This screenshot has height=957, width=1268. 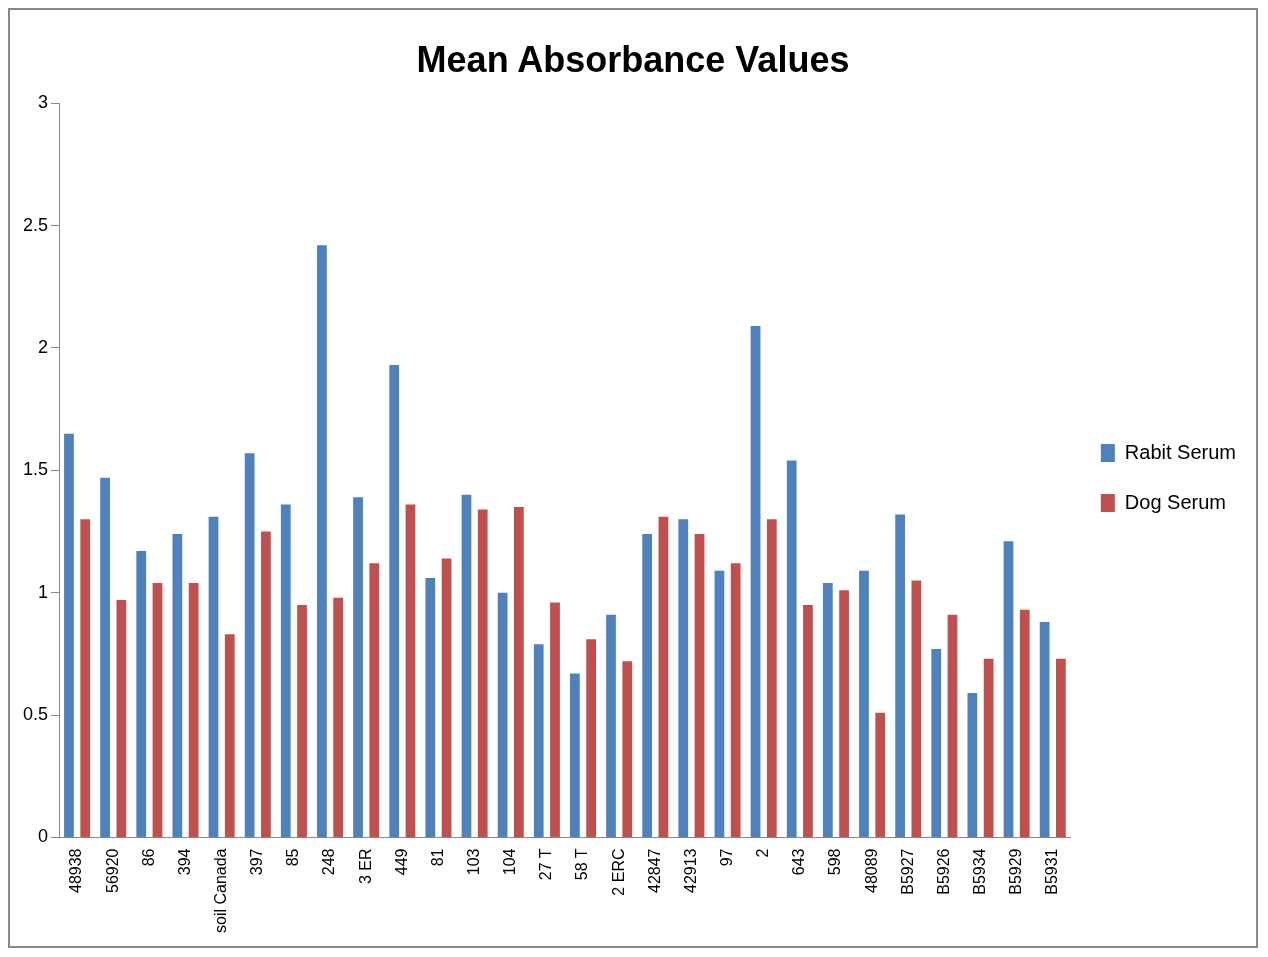 I want to click on x-tick-label: 86, so click(x=148, y=857).